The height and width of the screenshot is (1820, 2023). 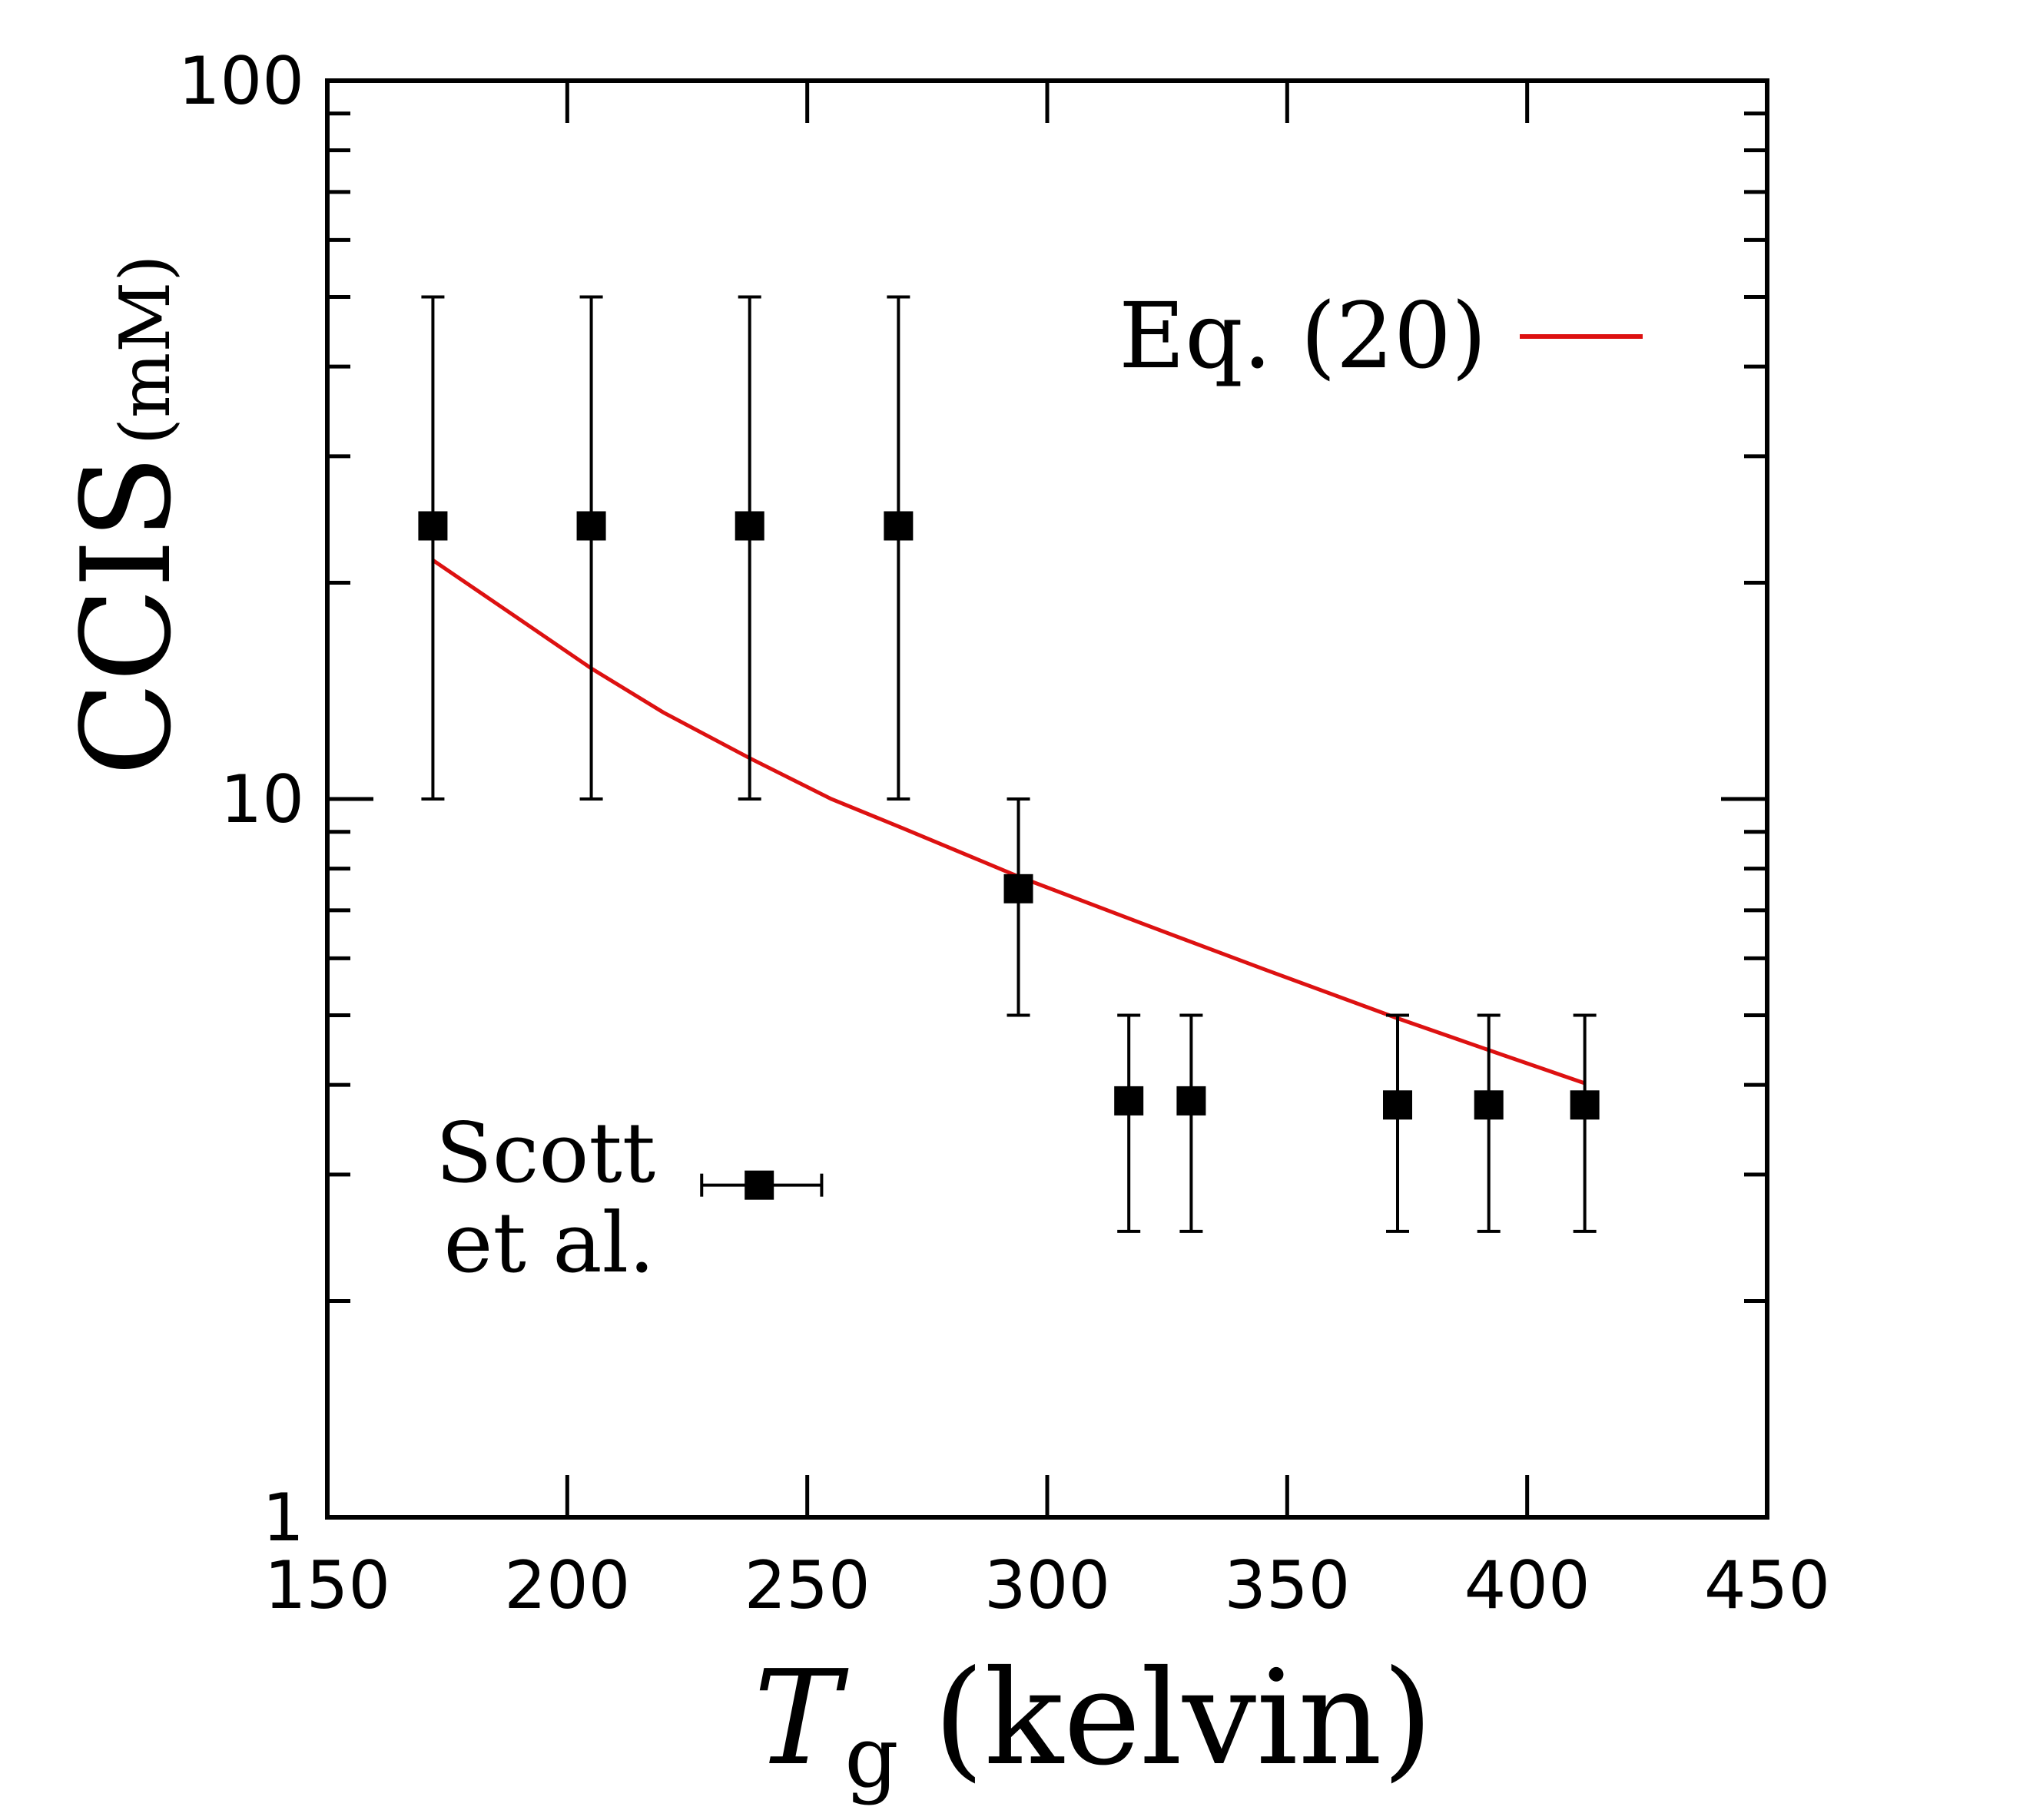 I want to click on y-axis-label-unit: (mM), so click(x=145, y=351).